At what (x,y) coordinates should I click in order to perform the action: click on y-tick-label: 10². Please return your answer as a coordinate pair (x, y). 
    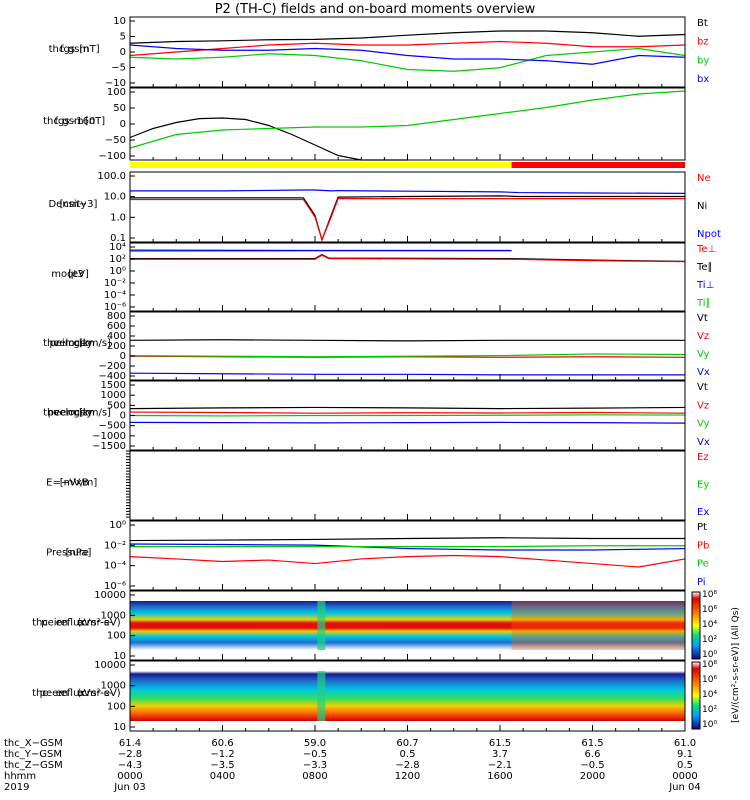
    Looking at the image, I should click on (117, 259).